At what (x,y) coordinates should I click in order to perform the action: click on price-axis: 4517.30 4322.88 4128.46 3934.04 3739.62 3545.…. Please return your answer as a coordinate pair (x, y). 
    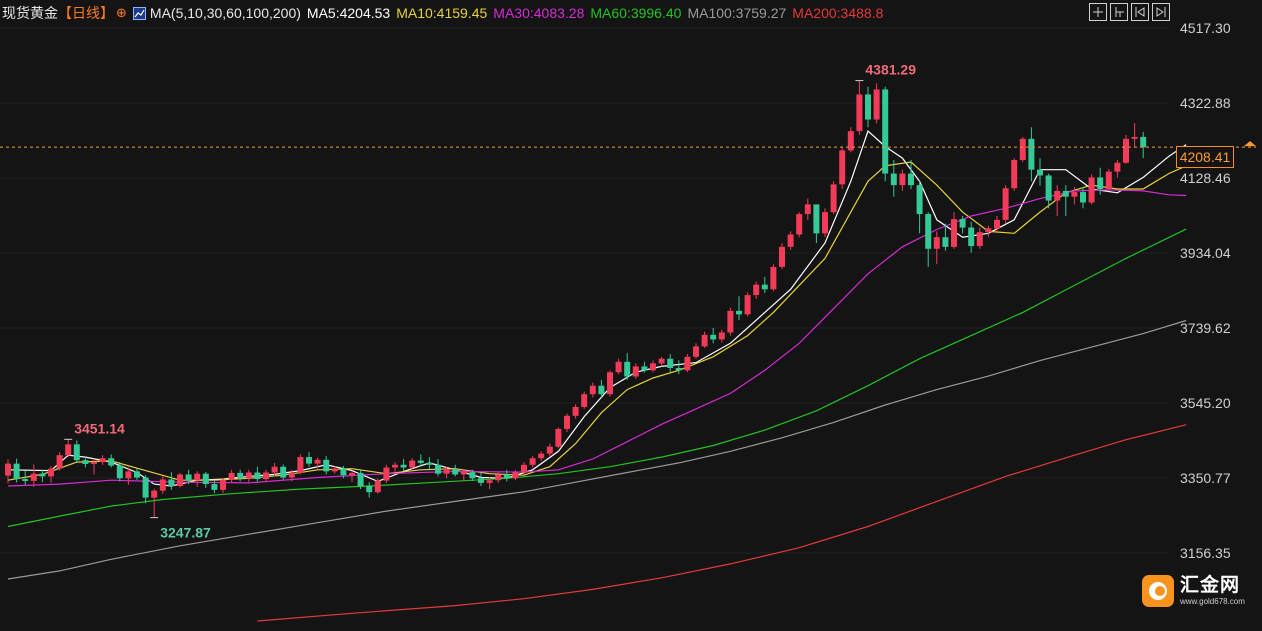
    Looking at the image, I should click on (1205, 290).